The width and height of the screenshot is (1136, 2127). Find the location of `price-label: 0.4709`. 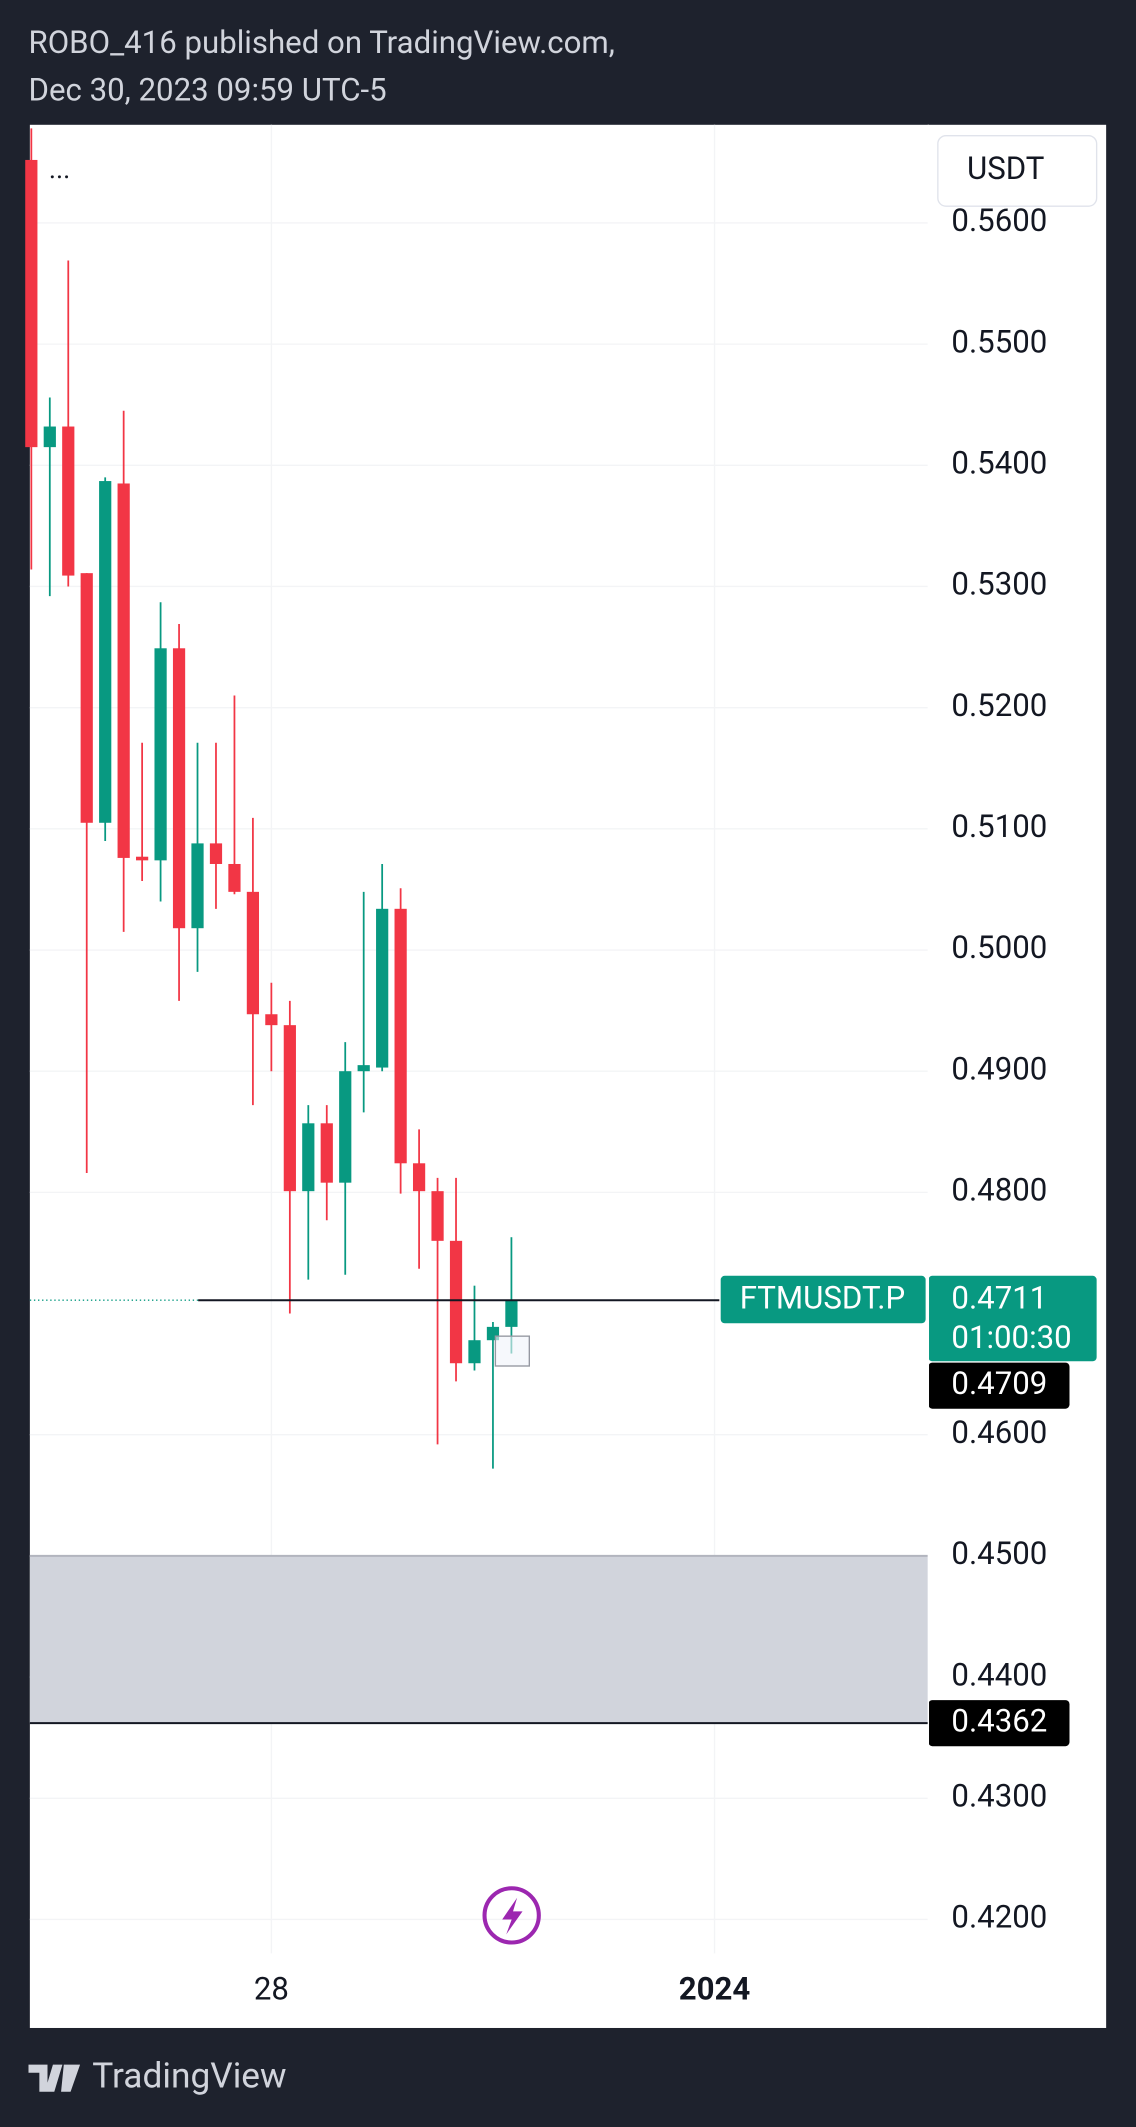

price-label: 0.4709 is located at coordinates (999, 1383).